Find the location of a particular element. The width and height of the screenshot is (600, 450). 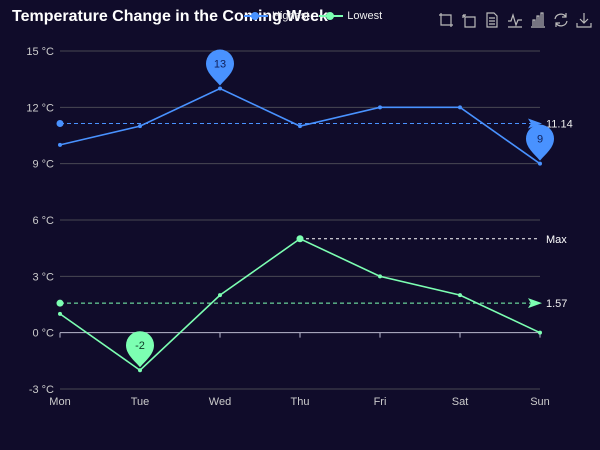

legend-item-highest: Highest is located at coordinates (276, 16).